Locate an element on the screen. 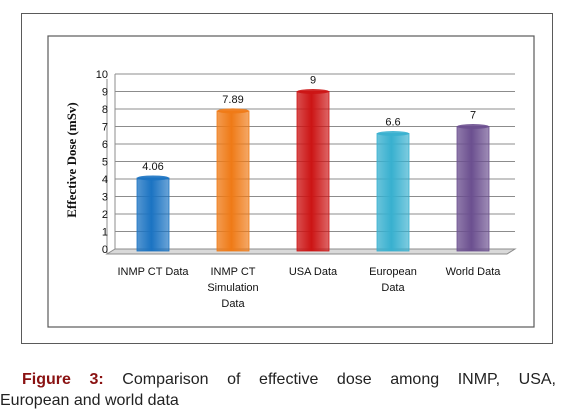  y-tick-label: 4 is located at coordinates (105, 180).